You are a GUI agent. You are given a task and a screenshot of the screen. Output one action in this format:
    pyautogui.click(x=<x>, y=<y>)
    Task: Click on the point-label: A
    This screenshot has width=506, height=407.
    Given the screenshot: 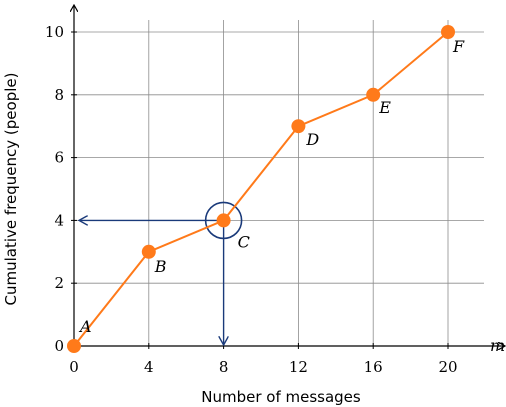 What is the action you would take?
    pyautogui.click(x=85, y=326)
    